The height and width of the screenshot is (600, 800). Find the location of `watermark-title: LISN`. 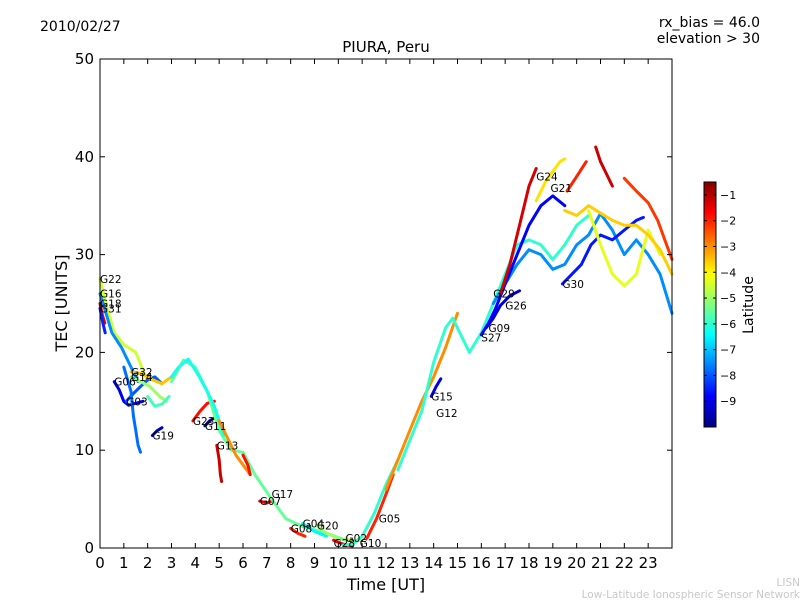

watermark-title: LISN is located at coordinates (788, 583).